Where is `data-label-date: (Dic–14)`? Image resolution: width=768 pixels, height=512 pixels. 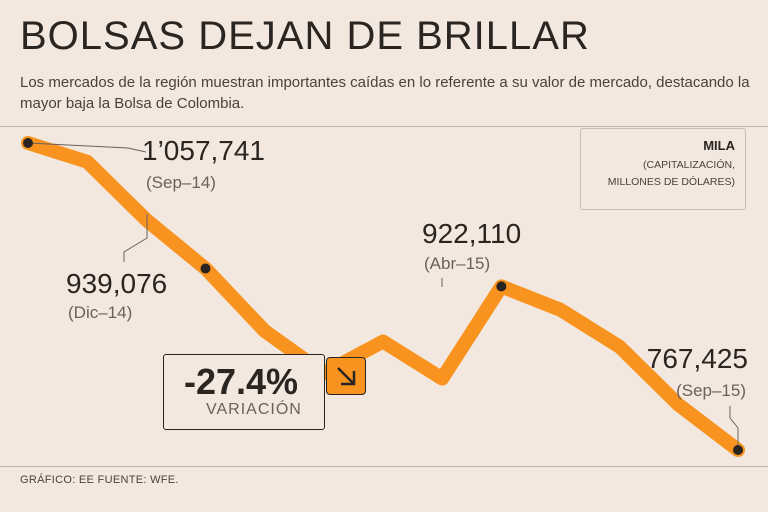
data-label-date: (Dic–14) is located at coordinates (100, 312).